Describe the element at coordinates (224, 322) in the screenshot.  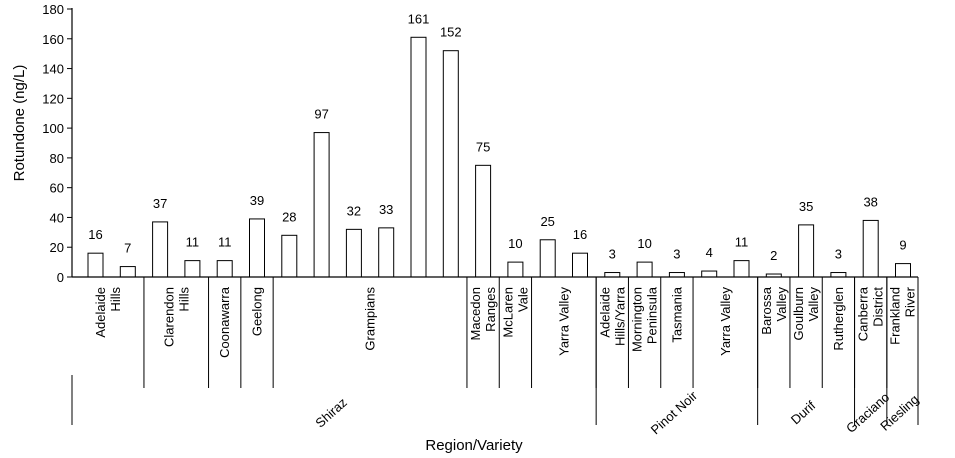
I see `region-label: Coonawarra` at that location.